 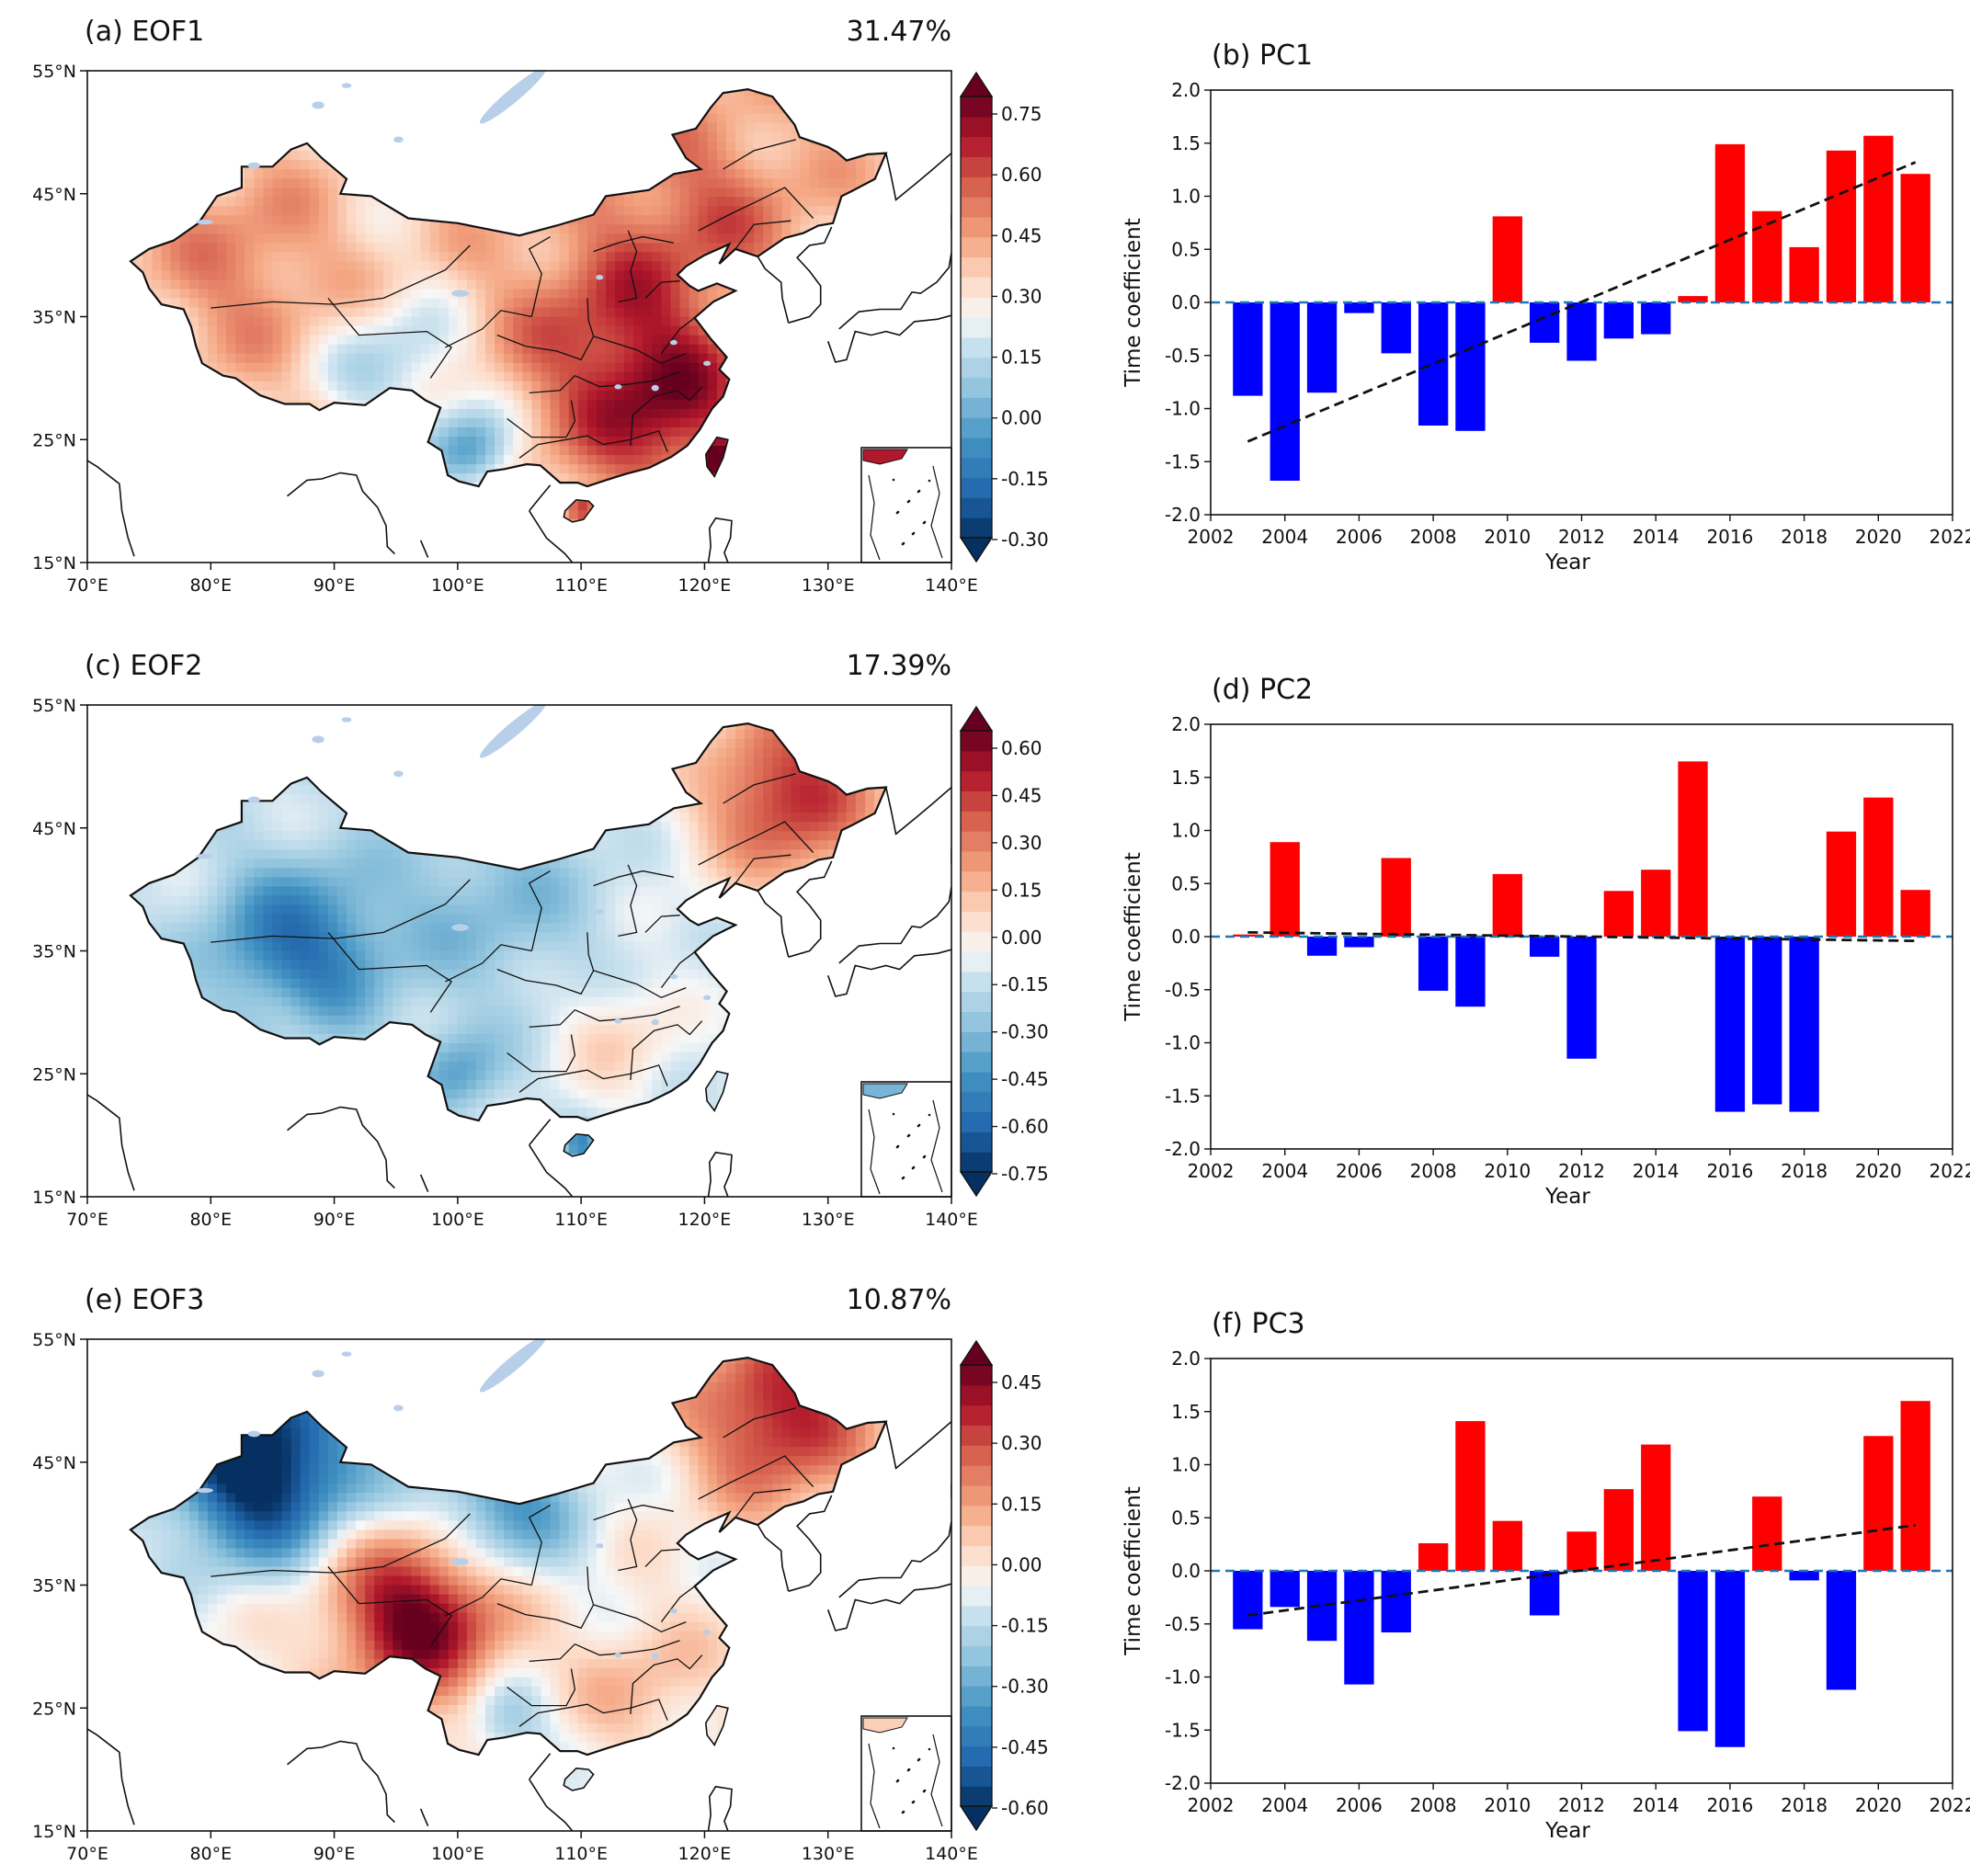 I want to click on lon-tick-label: 120°E, so click(x=705, y=1220).